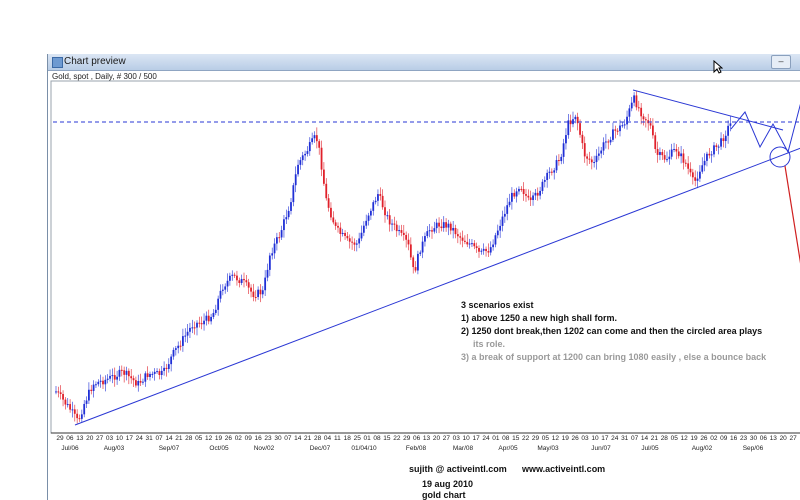  What do you see at coordinates (774, 438) in the screenshot?
I see `x-tick-label: 13` at bounding box center [774, 438].